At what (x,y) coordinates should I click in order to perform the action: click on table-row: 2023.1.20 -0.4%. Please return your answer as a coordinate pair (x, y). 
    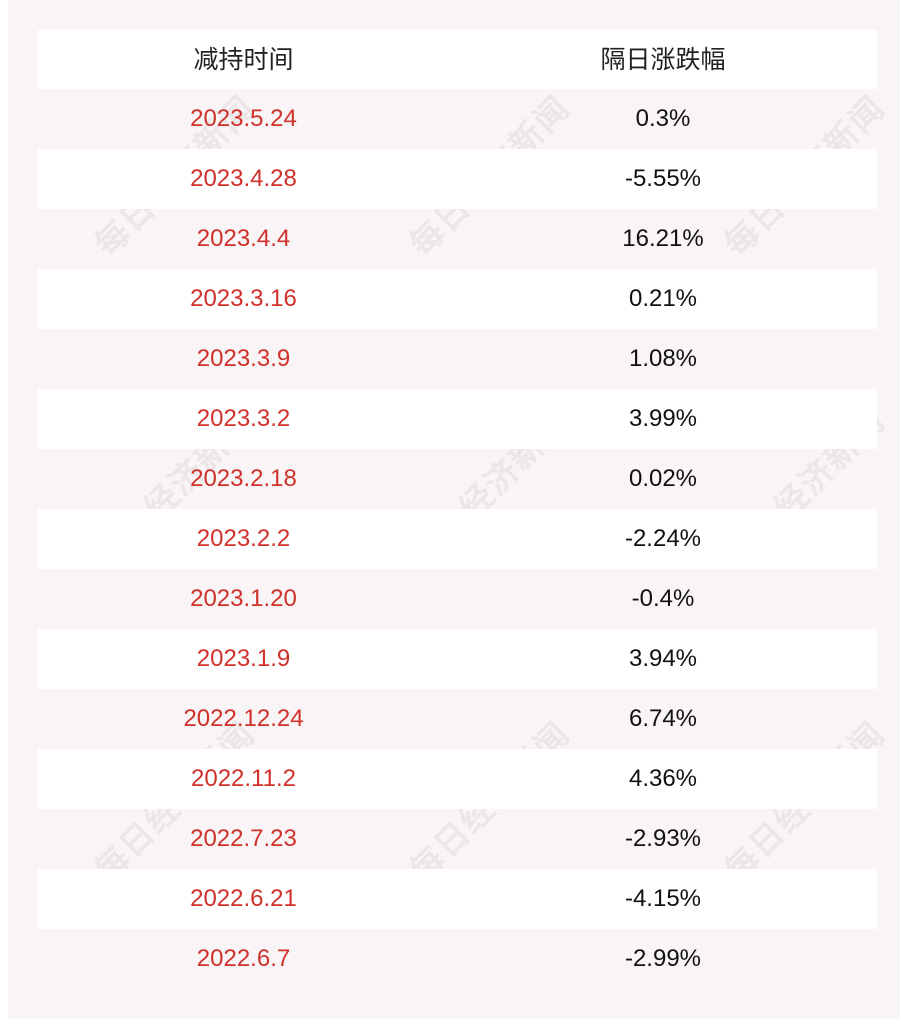
    Looking at the image, I should click on (457, 599).